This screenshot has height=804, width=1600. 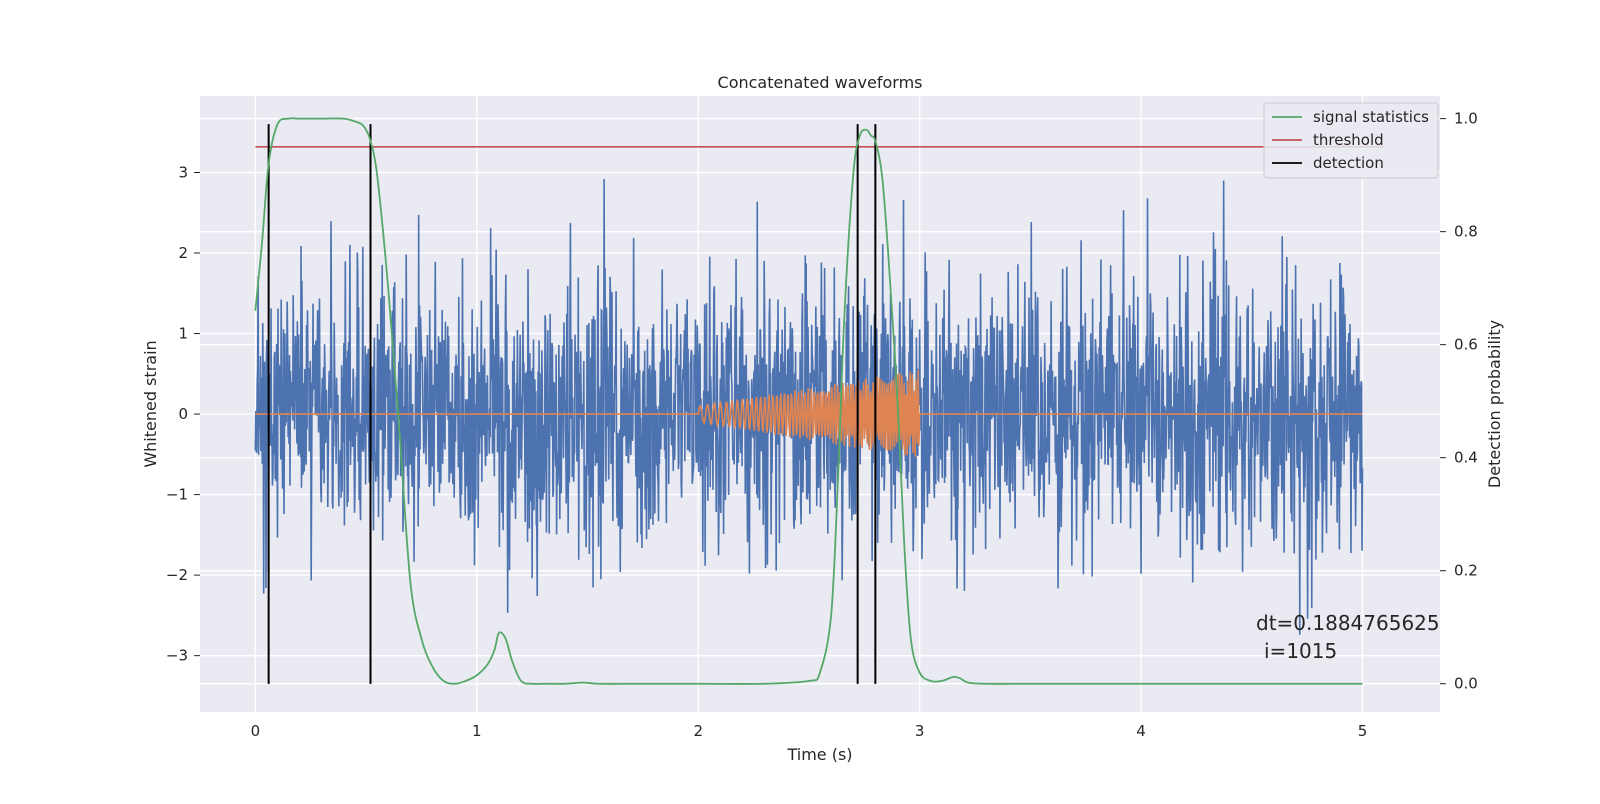 I want to click on legend-frame, so click(x=1351, y=140).